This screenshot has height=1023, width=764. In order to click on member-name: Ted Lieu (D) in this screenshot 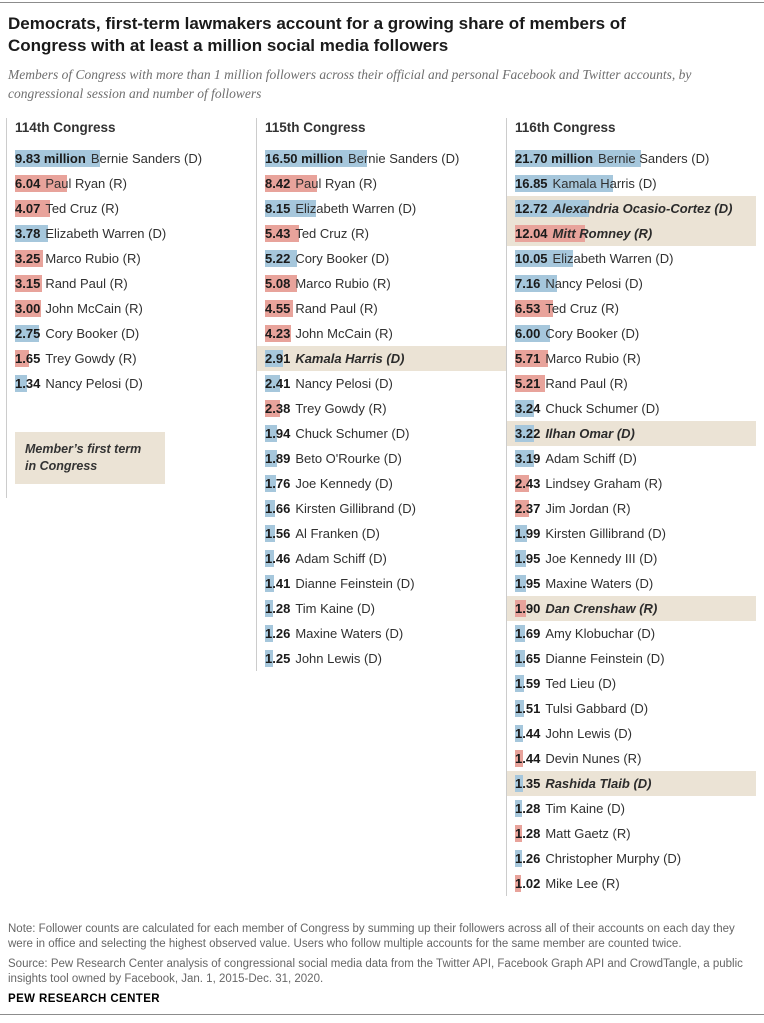, I will do `click(581, 683)`.